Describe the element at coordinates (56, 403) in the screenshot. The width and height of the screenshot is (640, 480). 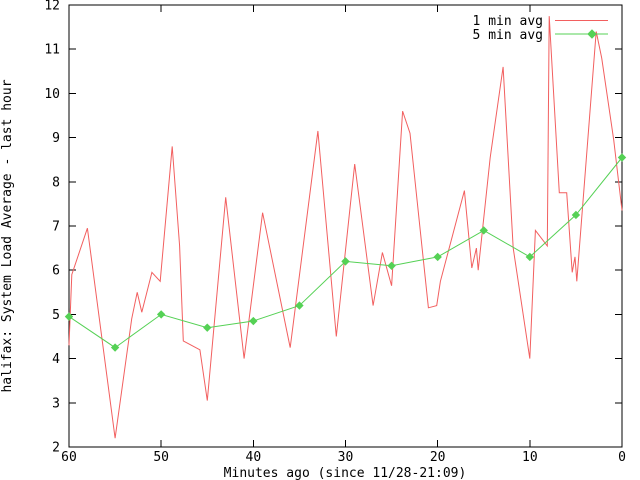
I see `y-tick-label: 3` at that location.